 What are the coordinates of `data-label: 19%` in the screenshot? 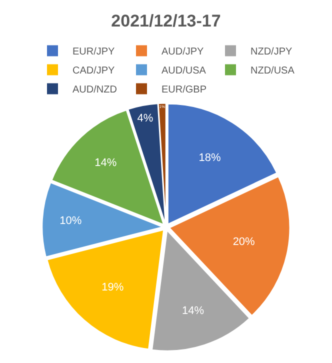 It's located at (113, 288).